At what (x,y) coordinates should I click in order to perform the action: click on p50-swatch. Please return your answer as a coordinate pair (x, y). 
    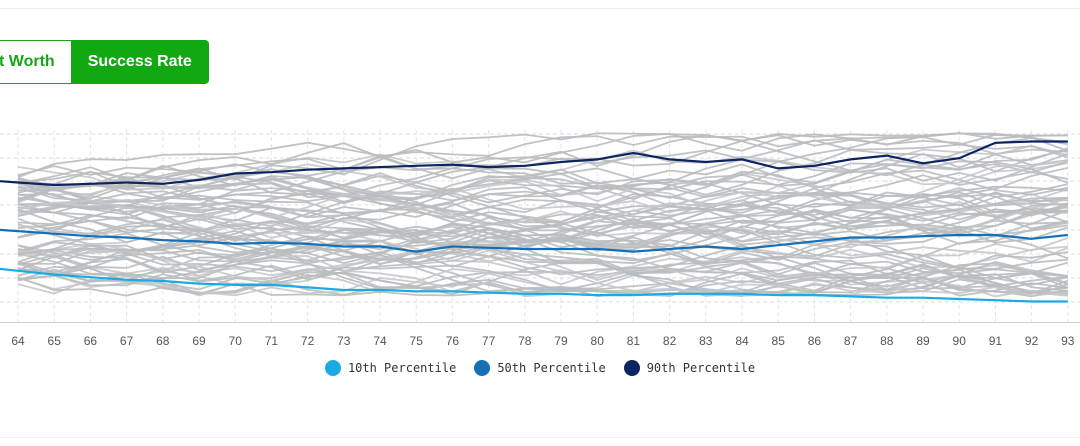
    Looking at the image, I should click on (482, 368).